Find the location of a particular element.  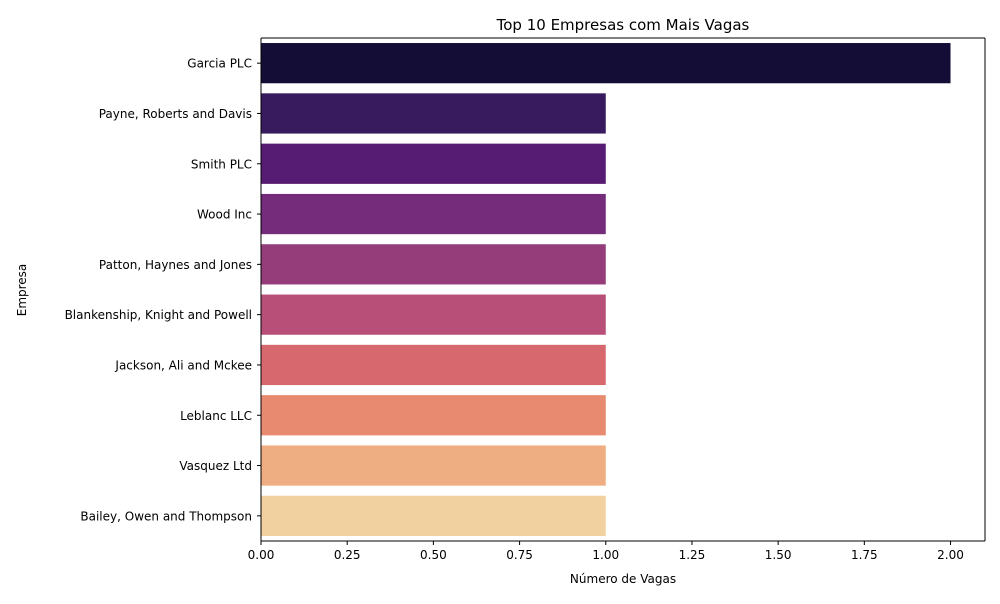

y-tick-label: Bailey, Owen and Thompson is located at coordinates (166, 516).